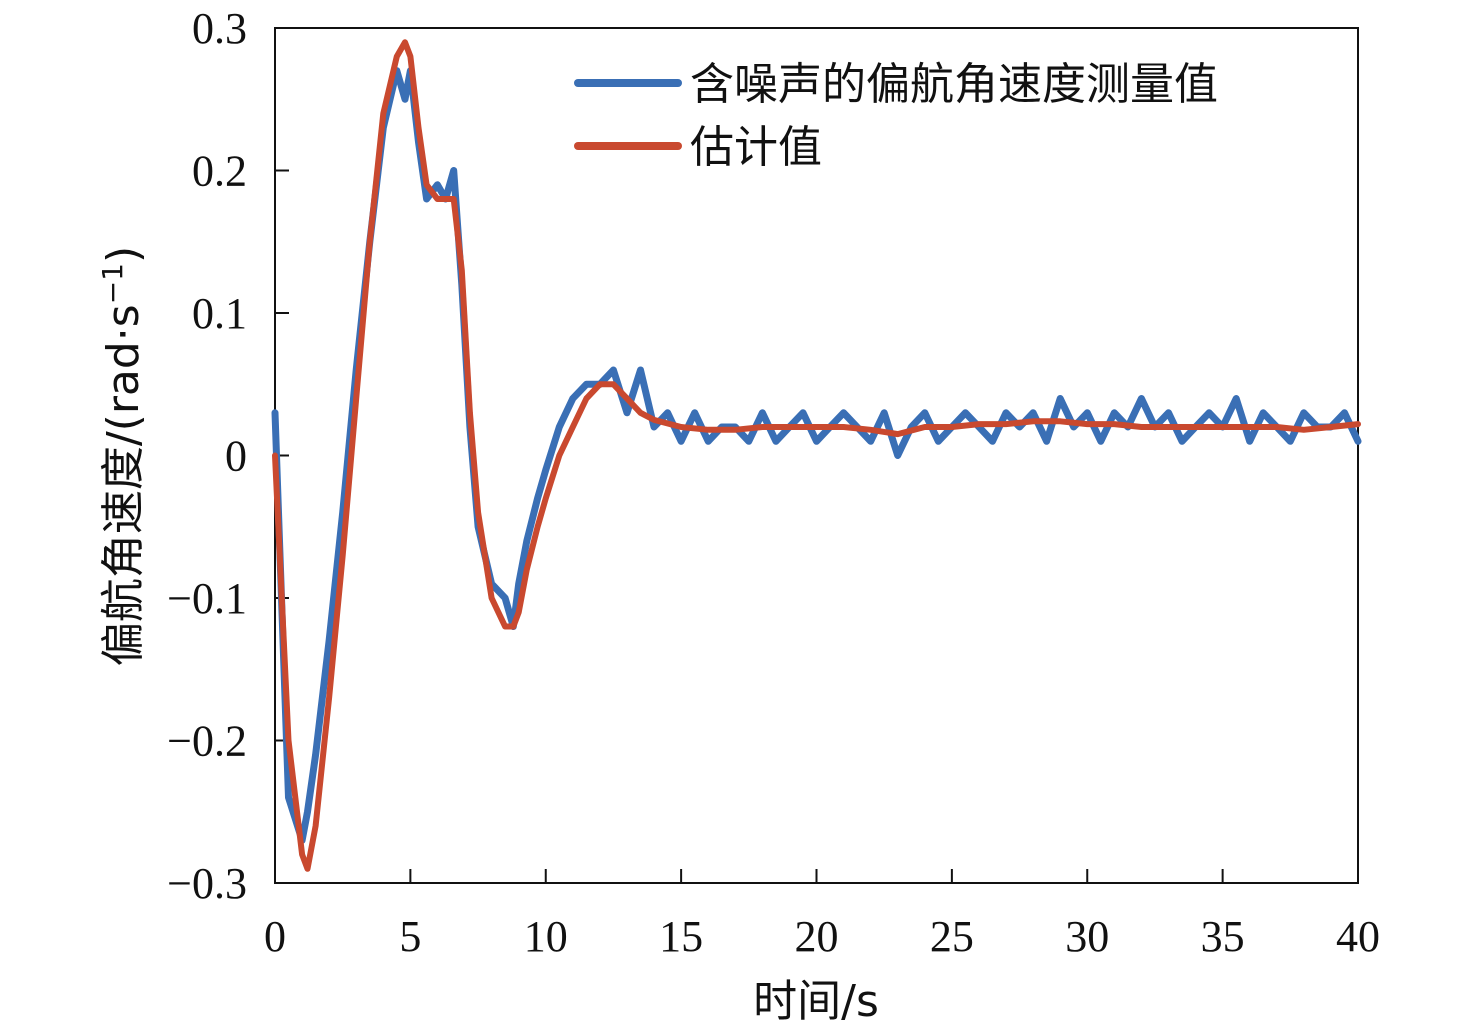 This screenshot has height=1035, width=1476. What do you see at coordinates (952, 936) in the screenshot?
I see `x-tick-label: 25` at bounding box center [952, 936].